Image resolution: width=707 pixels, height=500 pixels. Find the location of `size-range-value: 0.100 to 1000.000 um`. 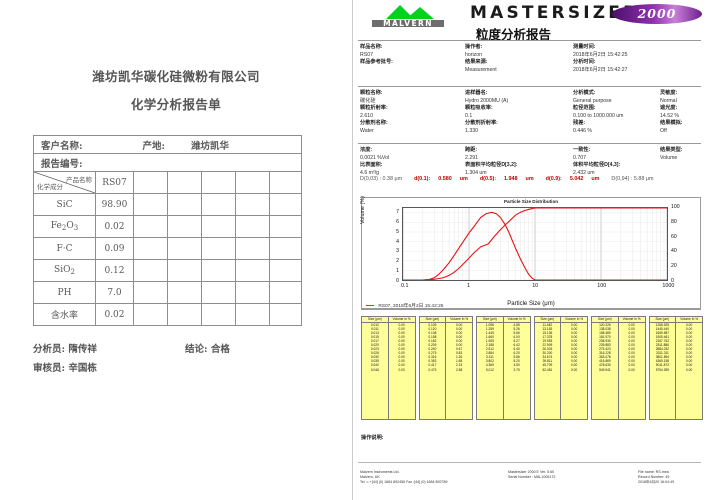

size-range-value: 0.100 to 1000.000 um is located at coordinates (598, 115).